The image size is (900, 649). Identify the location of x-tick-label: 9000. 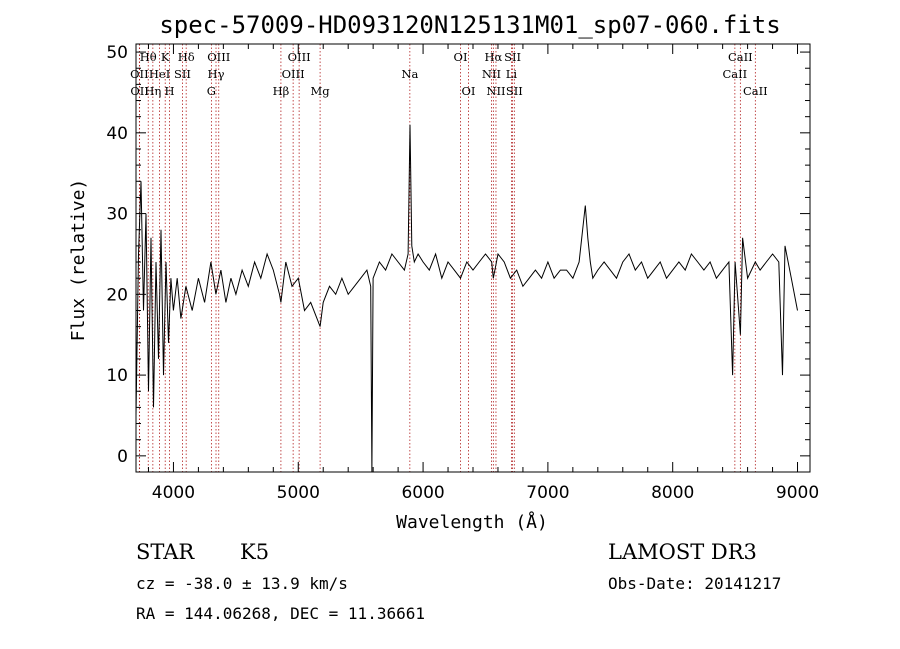
(797, 493).